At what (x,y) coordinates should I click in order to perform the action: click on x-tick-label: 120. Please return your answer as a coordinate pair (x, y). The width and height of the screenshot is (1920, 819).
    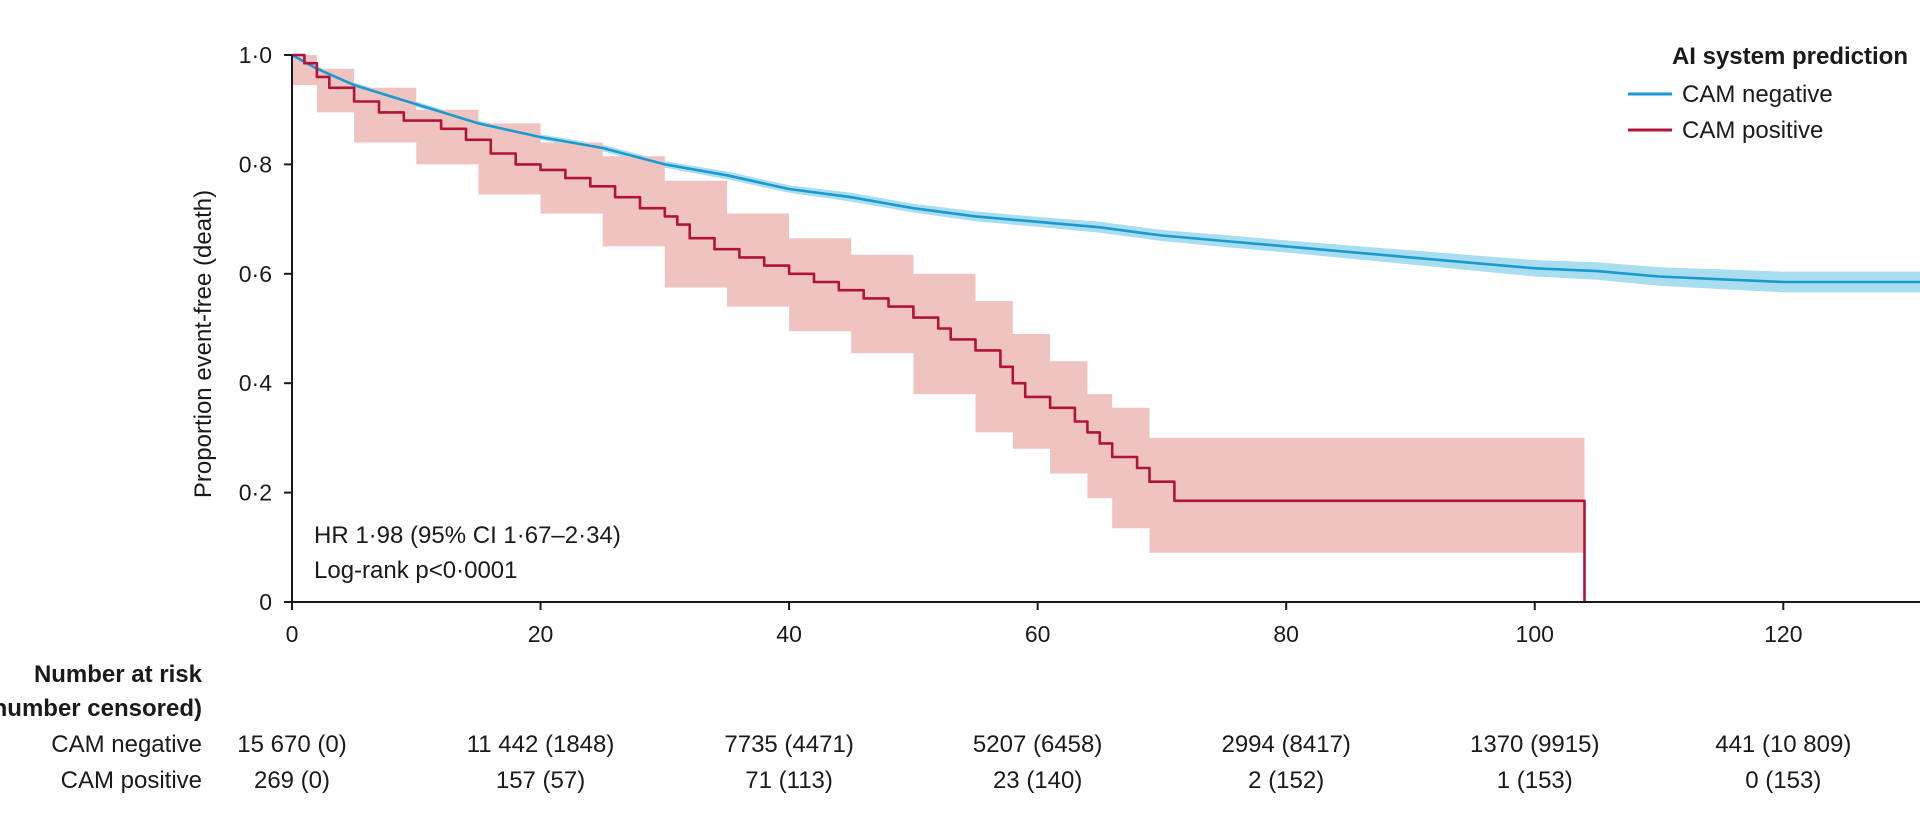
    Looking at the image, I should click on (1783, 634).